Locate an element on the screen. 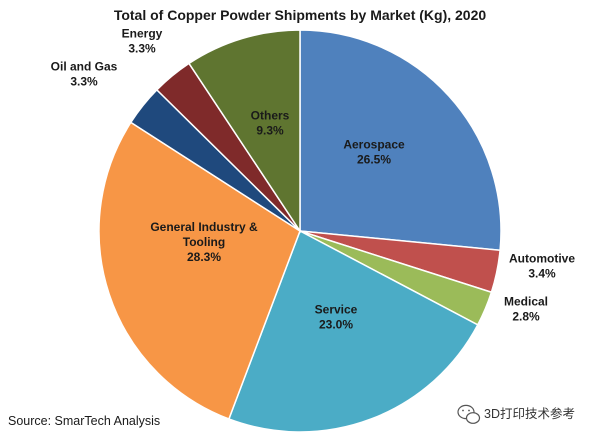  slice-label-energy: Energy 3.3% is located at coordinates (142, 41).